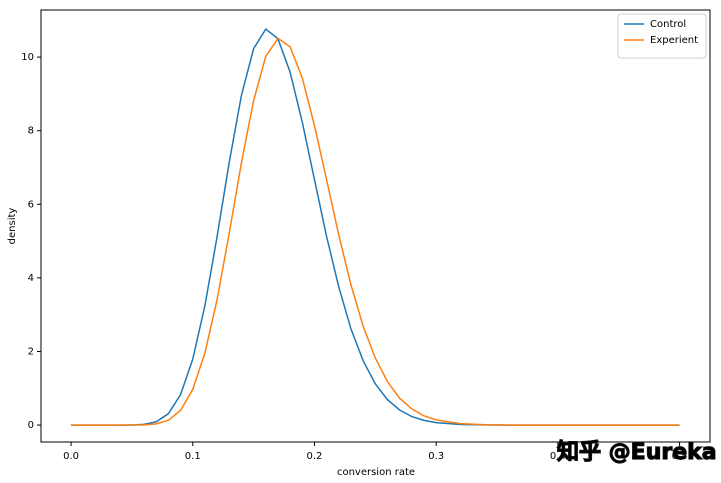 The width and height of the screenshot is (721, 483). What do you see at coordinates (637, 452) in the screenshot?
I see `watermark: 知乎 @Eureka` at bounding box center [637, 452].